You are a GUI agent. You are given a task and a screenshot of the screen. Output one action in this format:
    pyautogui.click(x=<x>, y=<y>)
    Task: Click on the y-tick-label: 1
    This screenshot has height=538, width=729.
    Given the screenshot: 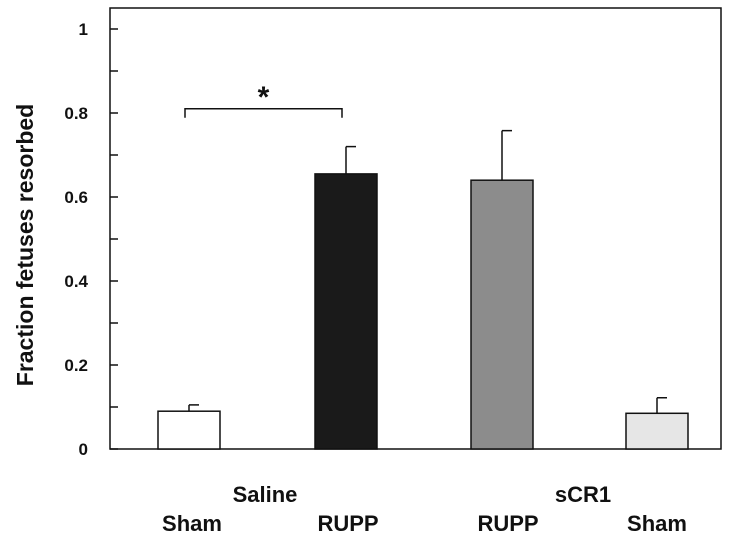 What is the action you would take?
    pyautogui.click(x=83, y=29)
    